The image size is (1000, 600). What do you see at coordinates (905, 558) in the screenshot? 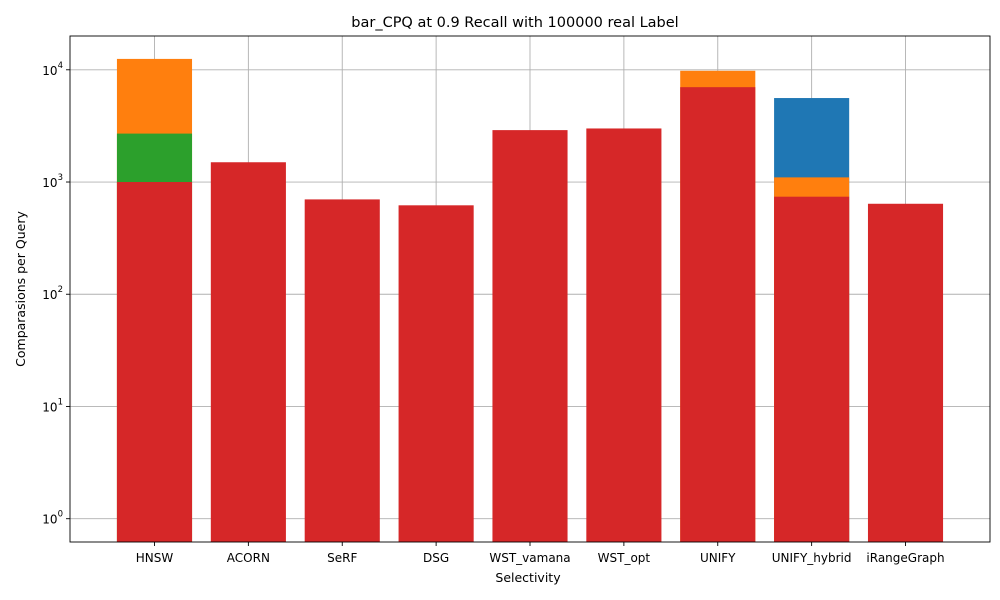
I see `x-tick-label: iRangeGraph` at bounding box center [905, 558].